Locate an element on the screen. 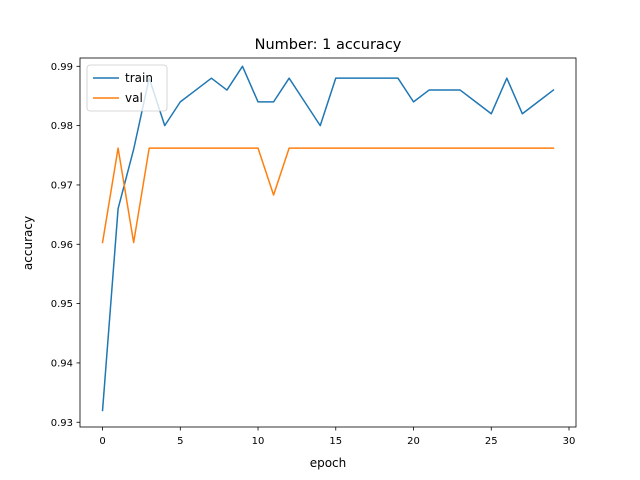 Image resolution: width=640 pixels, height=480 pixels. y-tick-label: 0.93 is located at coordinates (62, 423).